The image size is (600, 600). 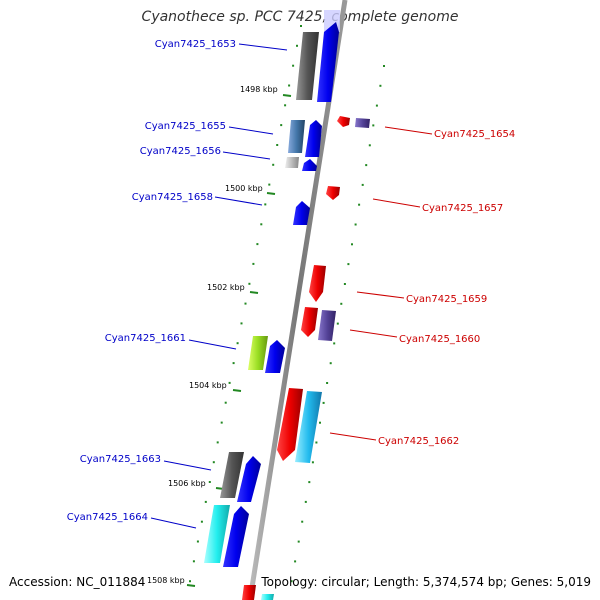 I want to click on gene-1663-homolog-bar, so click(x=232, y=475).